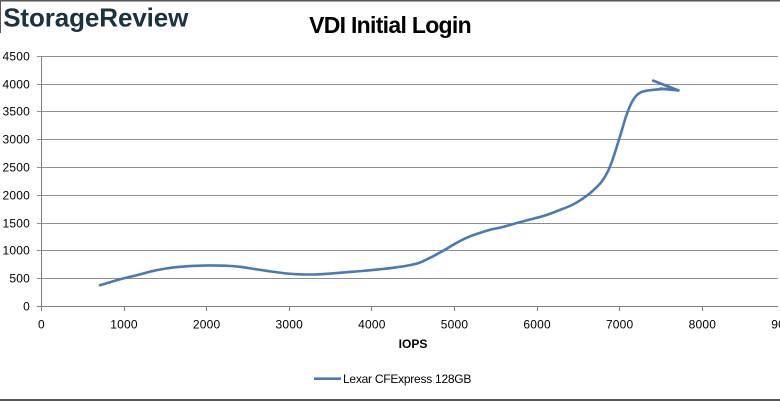 This screenshot has width=780, height=401. I want to click on svg-text: 6000, so click(537, 325).